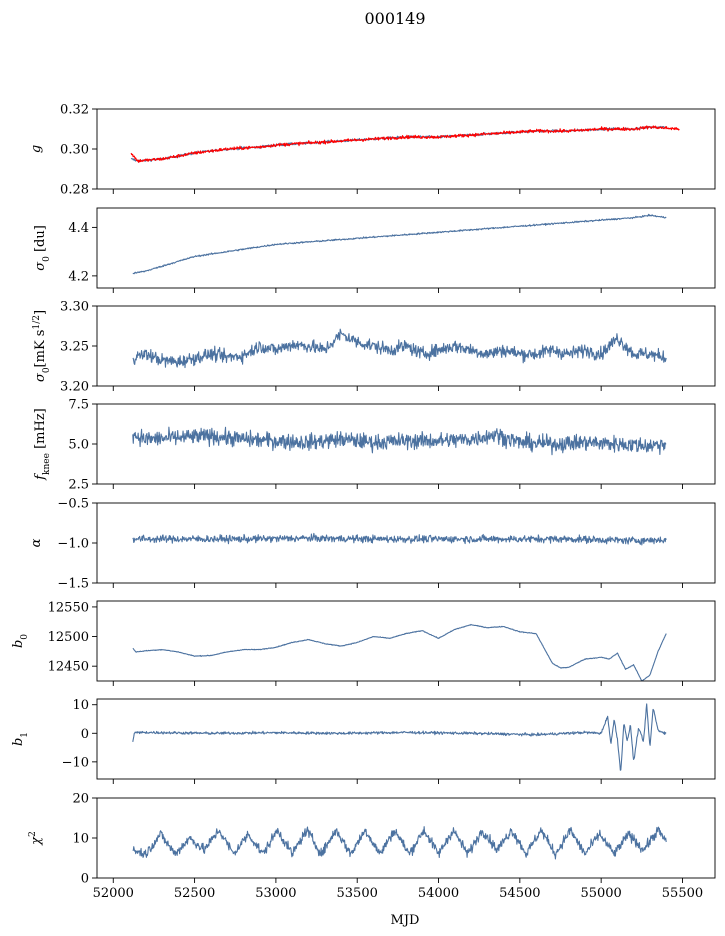 The image size is (725, 936). Describe the element at coordinates (74, 307) in the screenshot. I see `y-tick-label: 3.30` at that location.